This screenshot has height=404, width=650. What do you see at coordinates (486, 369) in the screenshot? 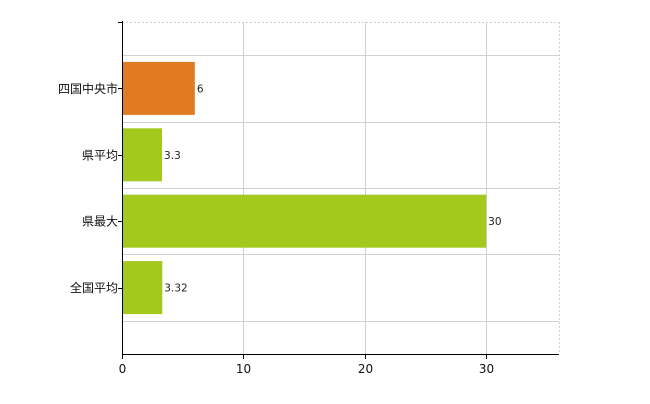
I see `x-tick-label: 30` at bounding box center [486, 369].